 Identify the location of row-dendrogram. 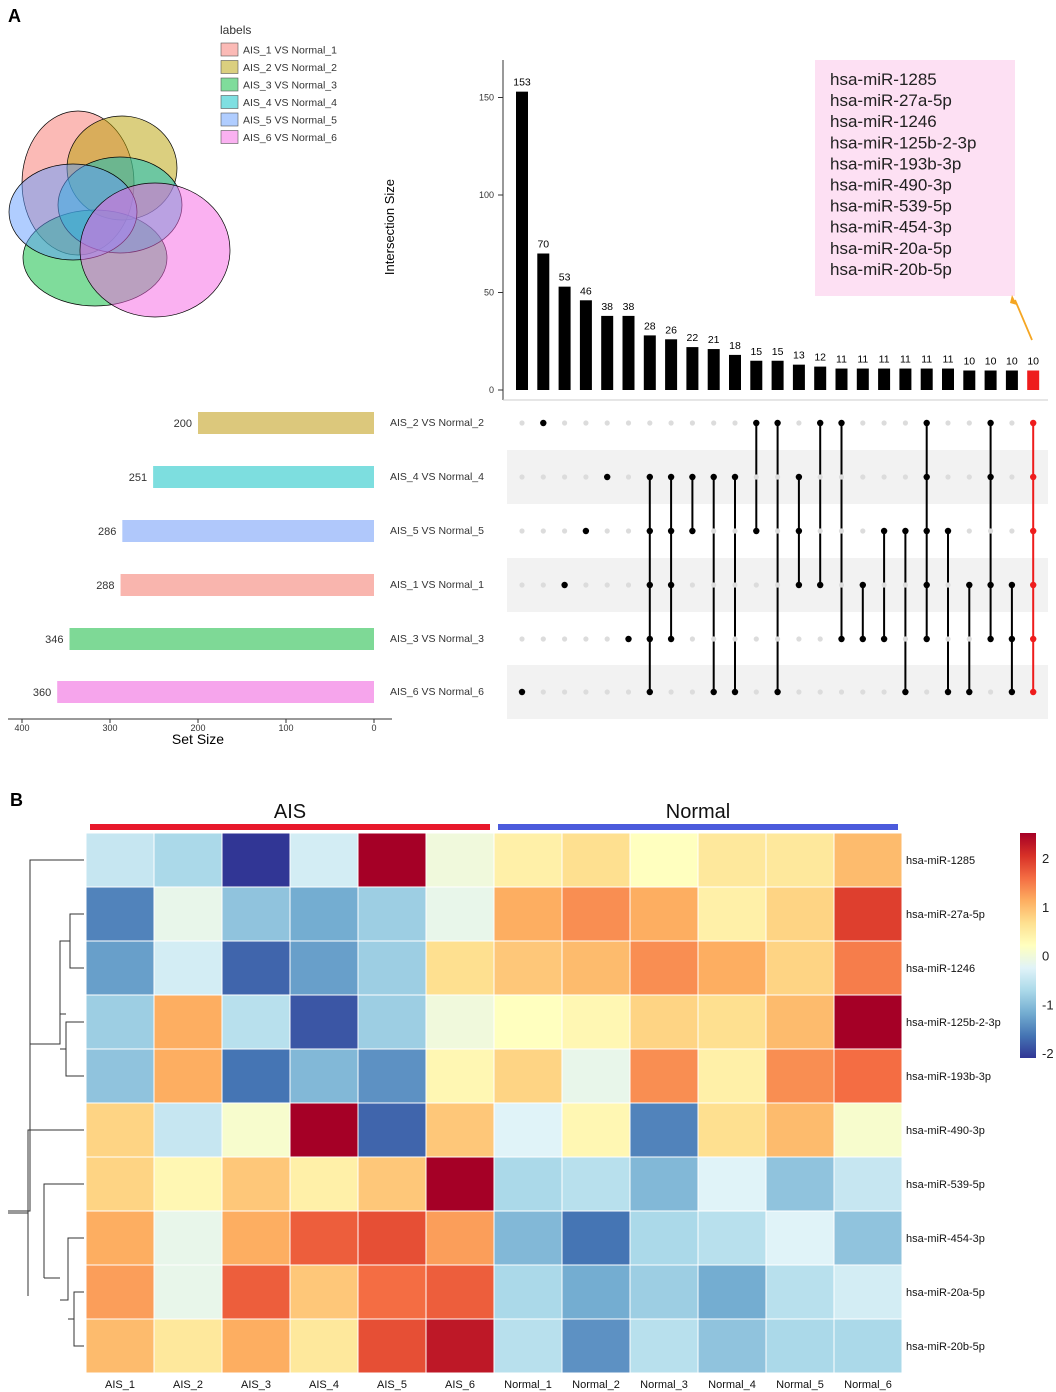
(46, 1103).